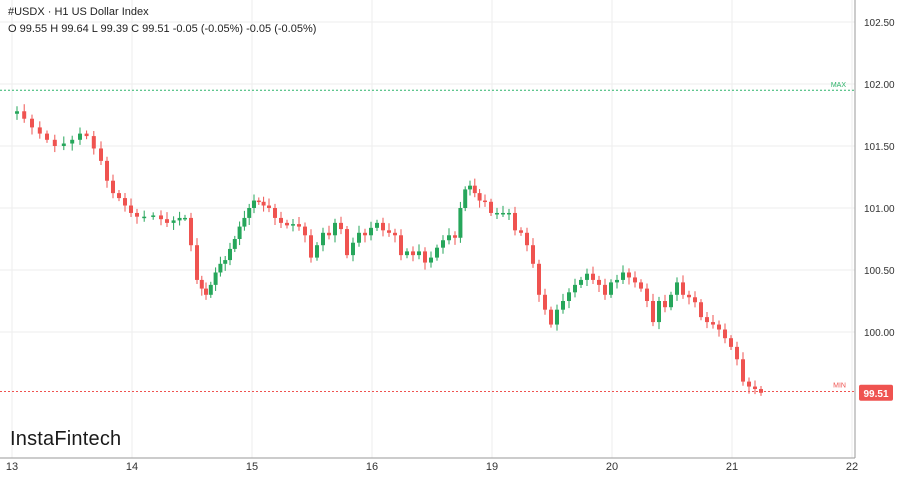  What do you see at coordinates (839, 85) in the screenshot?
I see `max-level-label: MAX` at bounding box center [839, 85].